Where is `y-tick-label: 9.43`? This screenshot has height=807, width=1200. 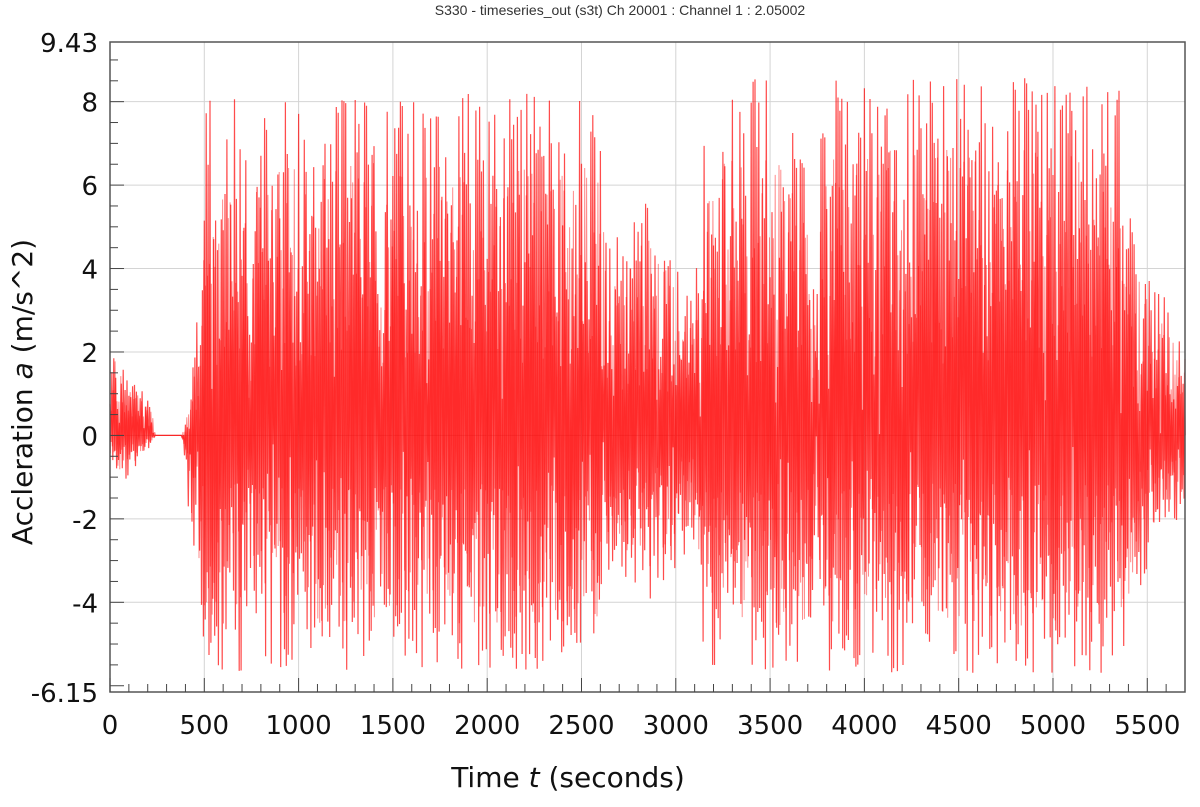 y-tick-label: 9.43 is located at coordinates (69, 44).